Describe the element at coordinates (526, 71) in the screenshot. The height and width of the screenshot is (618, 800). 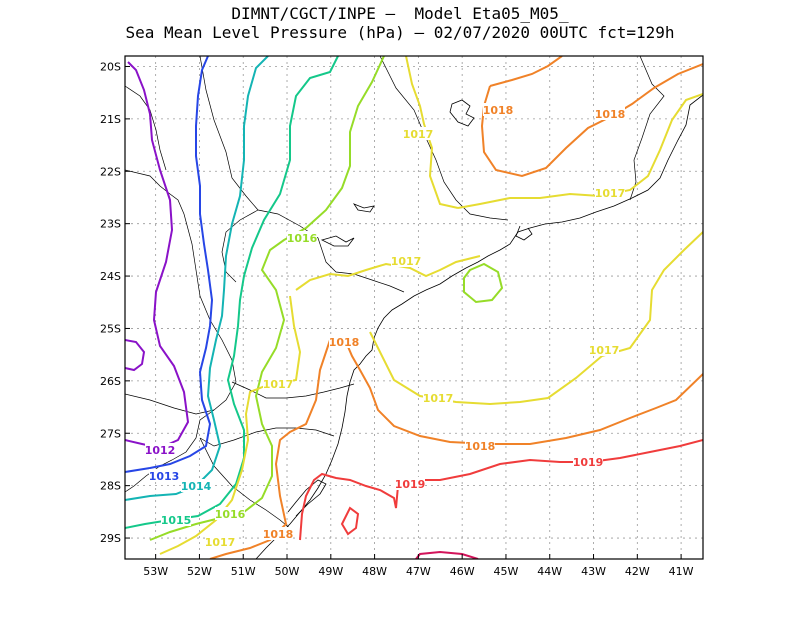
I see `isobar-1018-north` at that location.